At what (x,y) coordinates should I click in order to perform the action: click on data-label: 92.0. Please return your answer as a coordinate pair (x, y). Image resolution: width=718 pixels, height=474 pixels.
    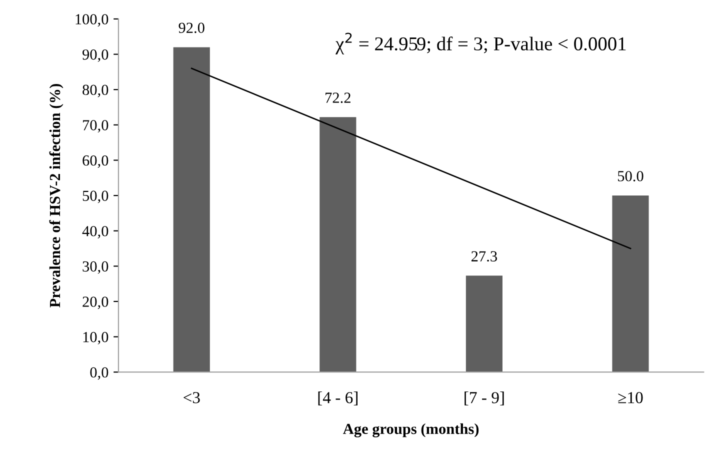
    Looking at the image, I should click on (191, 28).